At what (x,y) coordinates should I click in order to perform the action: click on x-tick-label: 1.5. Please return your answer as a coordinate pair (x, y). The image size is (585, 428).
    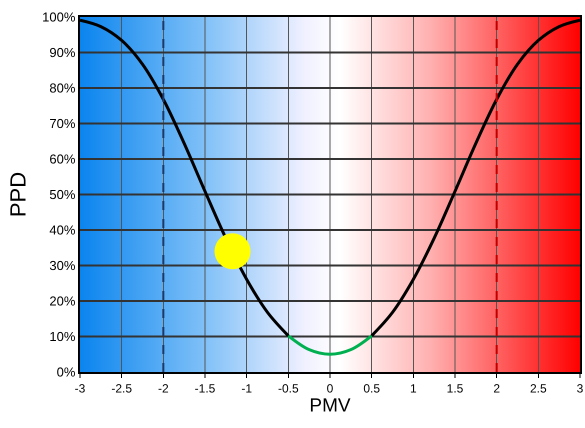
    Looking at the image, I should click on (455, 388).